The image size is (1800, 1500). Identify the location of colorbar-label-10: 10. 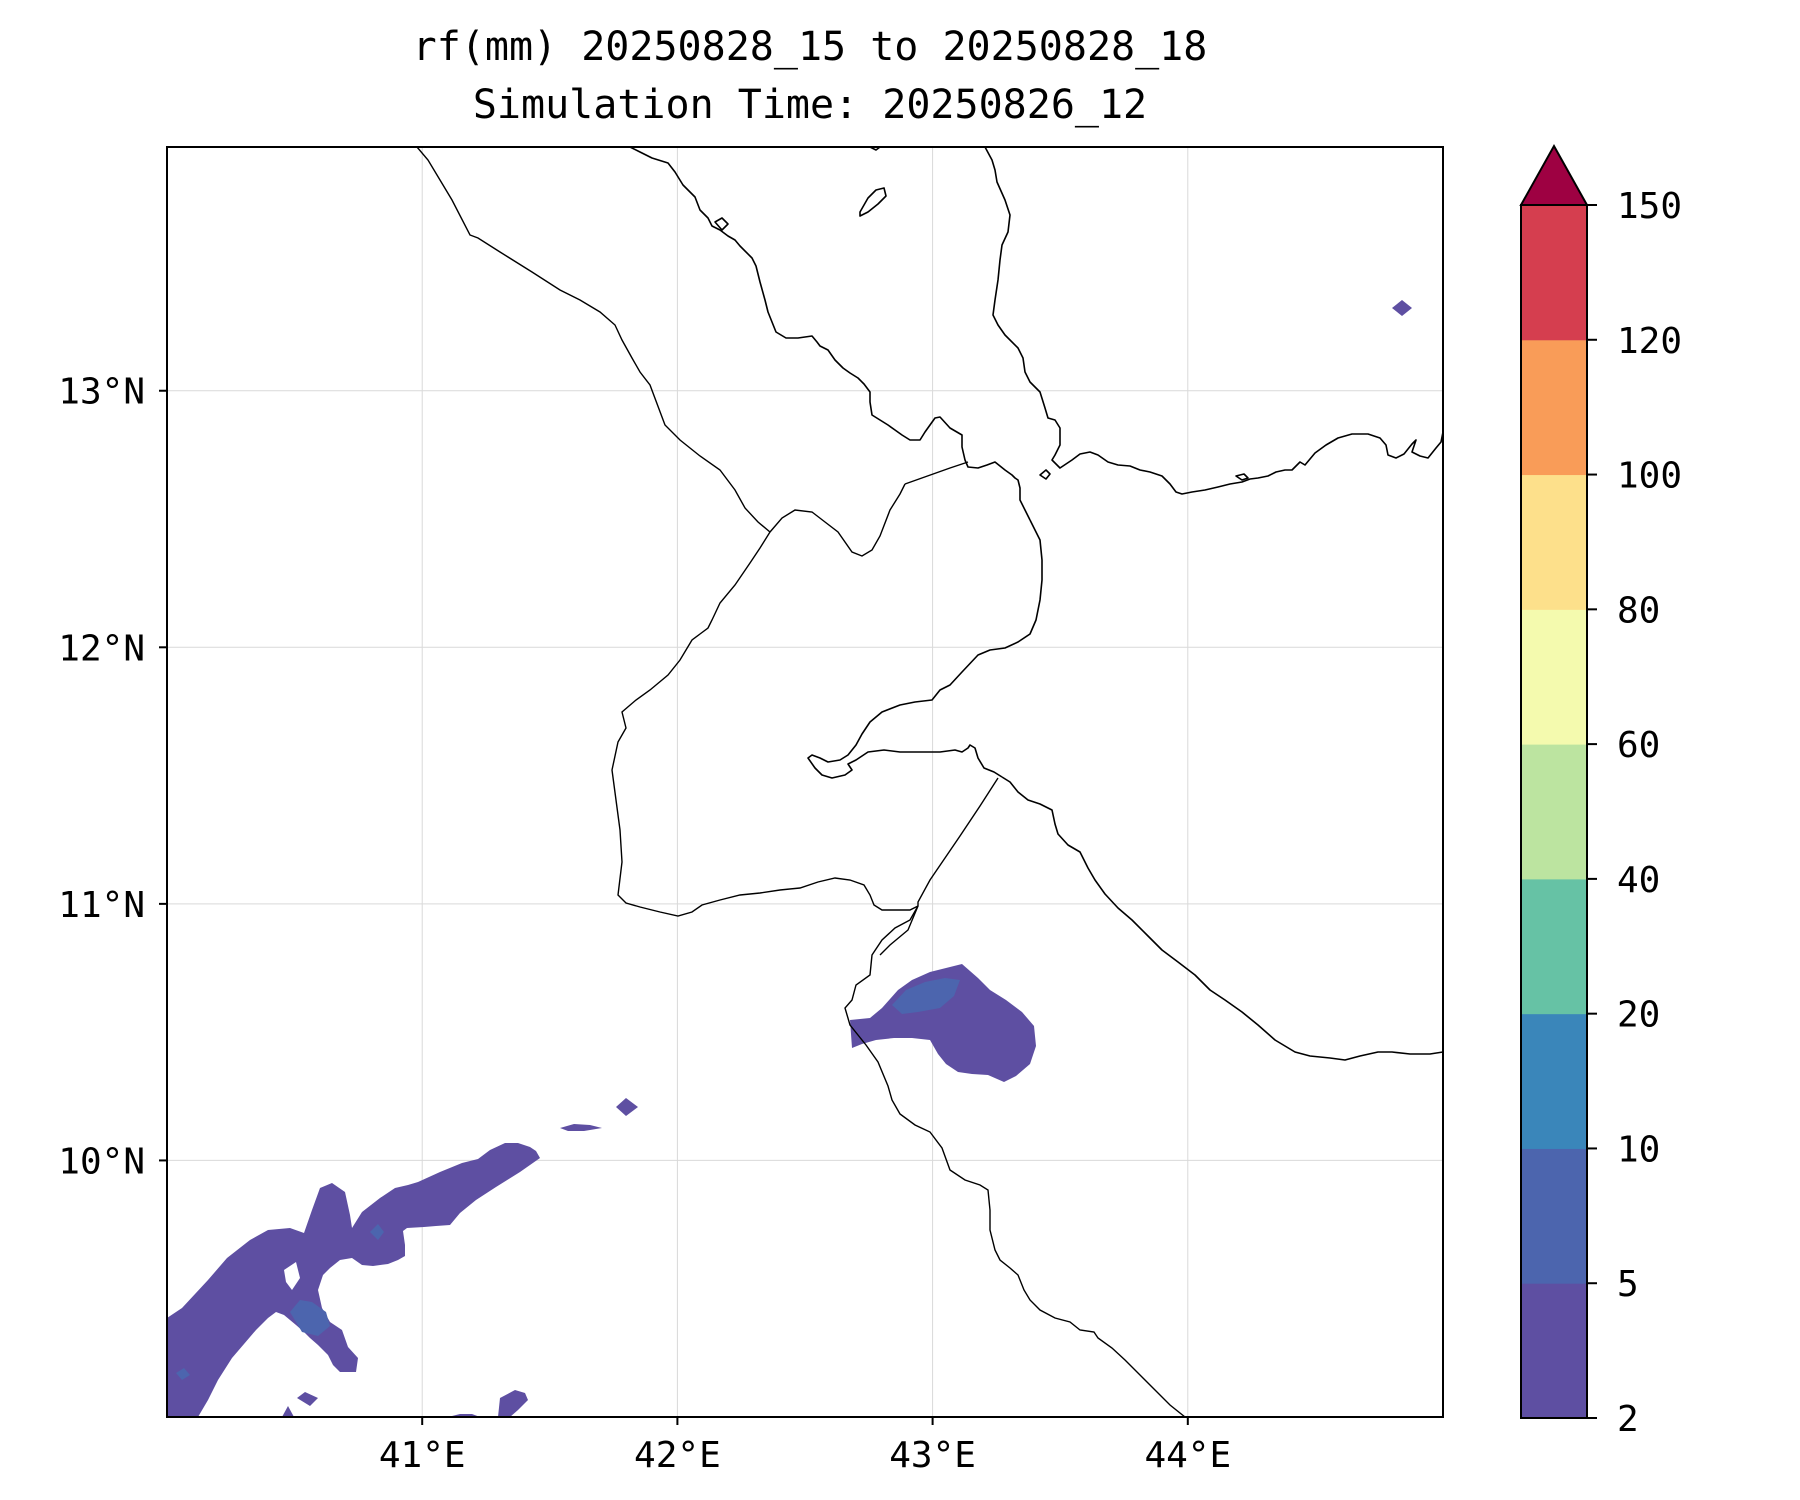
(1638, 1149).